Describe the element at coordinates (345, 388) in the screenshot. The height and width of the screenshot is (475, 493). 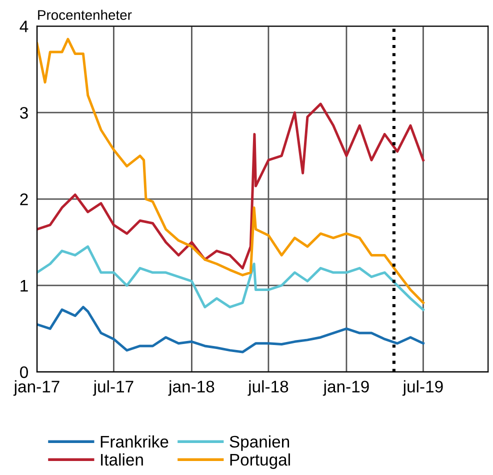
I see `x-tick-label: jan-19` at that location.